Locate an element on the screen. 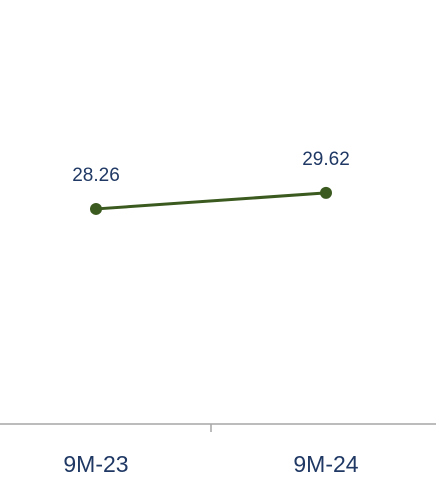 This screenshot has width=436, height=491. x-tick-label: 9M-24 is located at coordinates (325, 464).